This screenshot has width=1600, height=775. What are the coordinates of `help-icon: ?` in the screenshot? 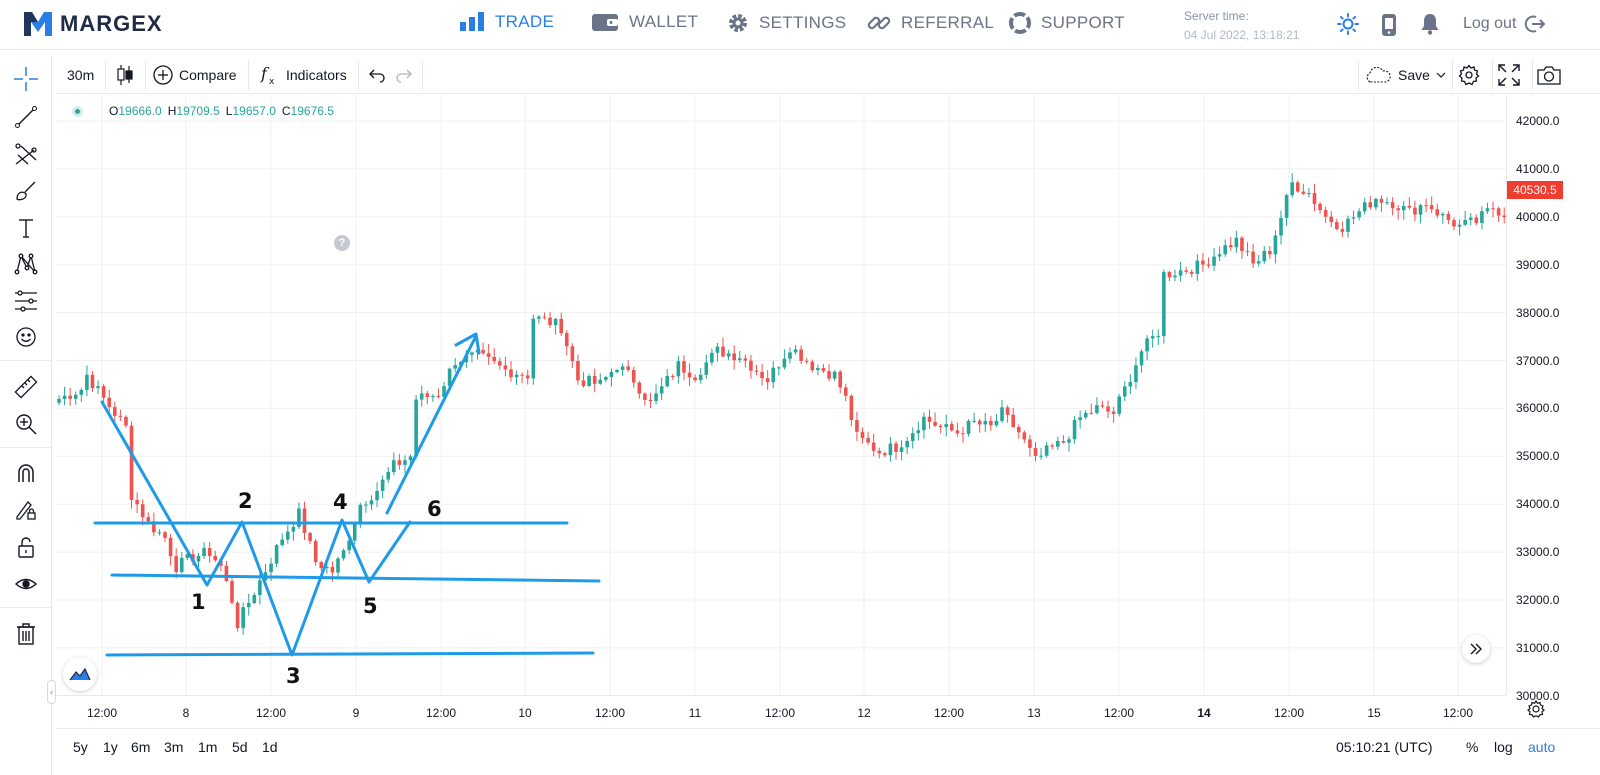 It's located at (342, 243).